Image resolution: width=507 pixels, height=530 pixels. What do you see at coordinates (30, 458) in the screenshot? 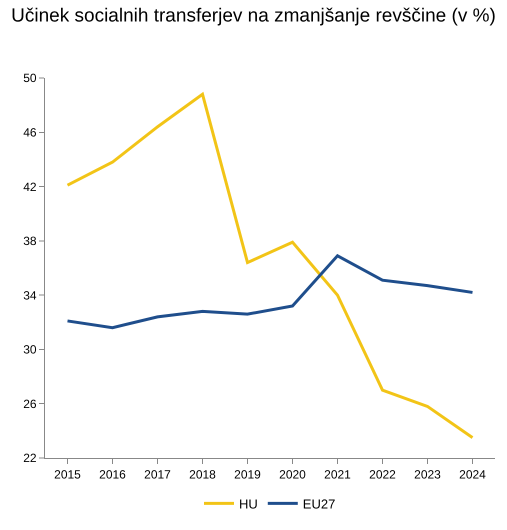
I see `y-tick-label: 22` at bounding box center [30, 458].